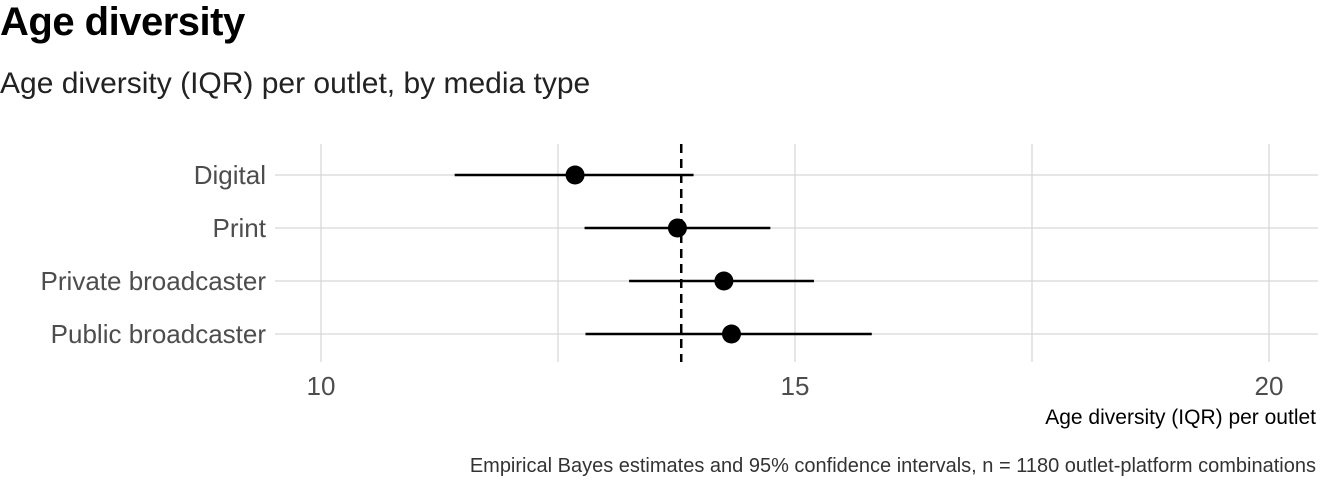 The height and width of the screenshot is (480, 1344). I want to click on x-axis-label: Age diversity (IQR) per outlet, so click(1180, 417).